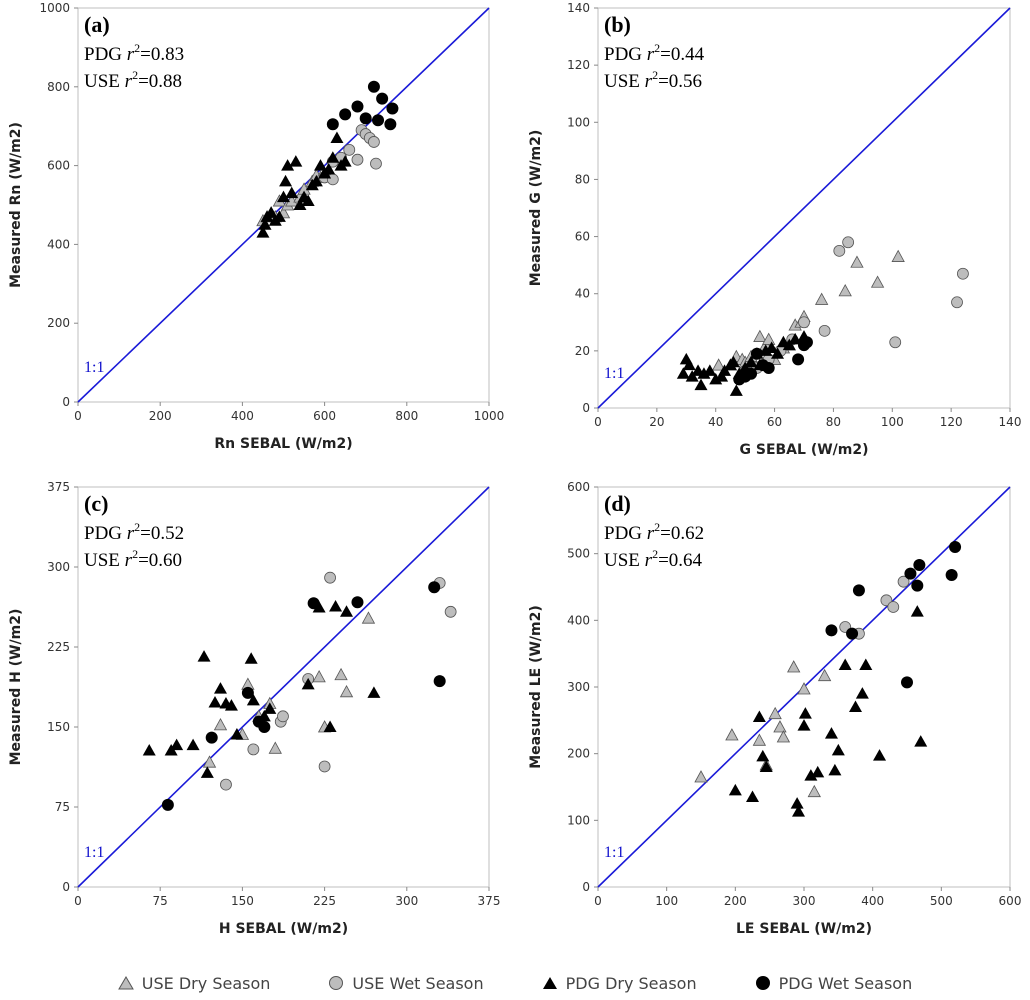 This screenshot has height=1000, width=1030. I want to click on x-tick-label: 150, so click(242, 901).